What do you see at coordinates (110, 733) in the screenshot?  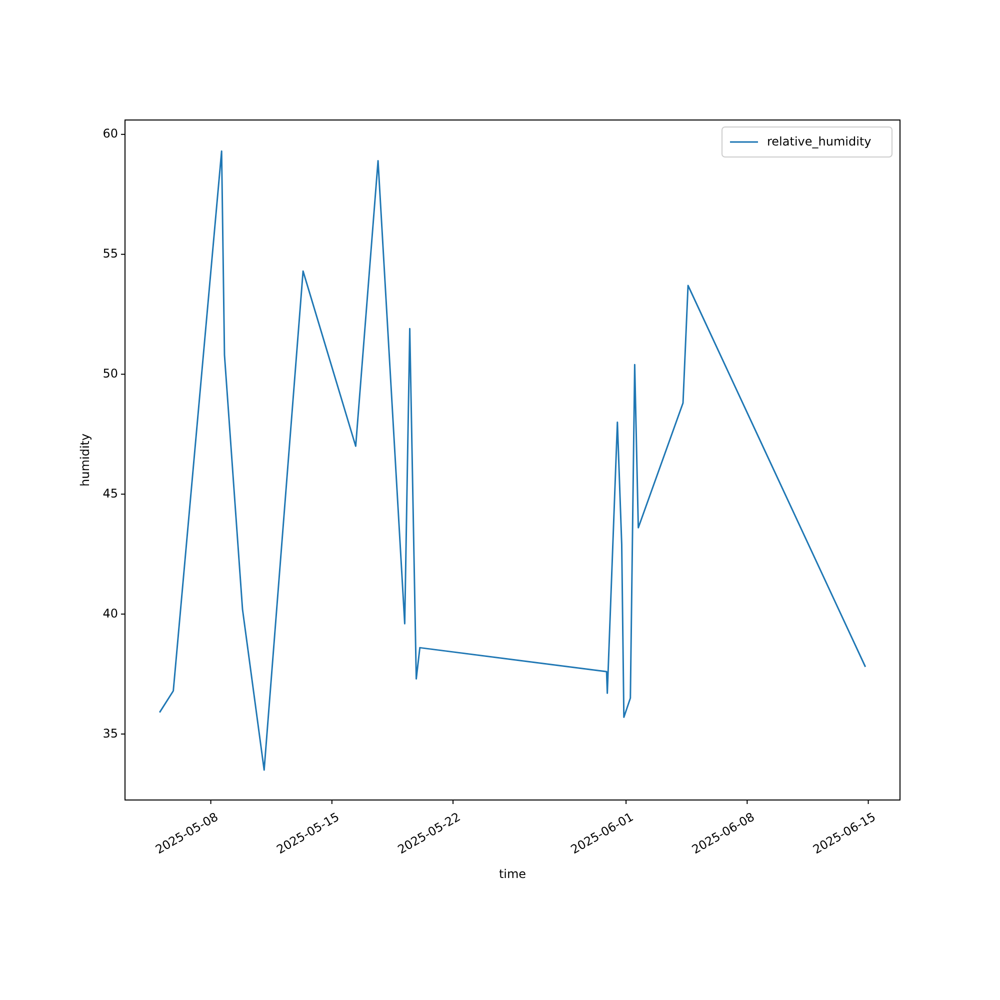 I see `y-tick-label: 35` at bounding box center [110, 733].